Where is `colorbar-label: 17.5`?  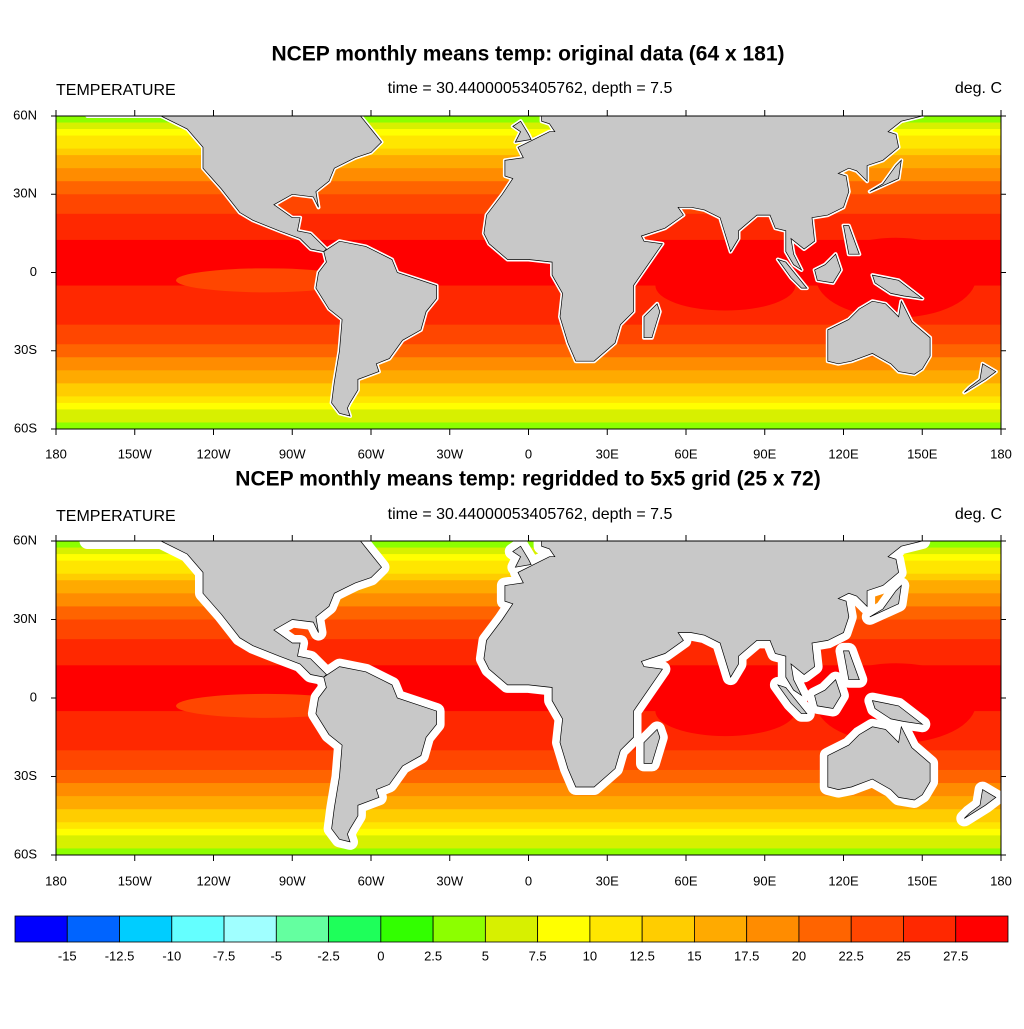 colorbar-label: 17.5 is located at coordinates (746, 955).